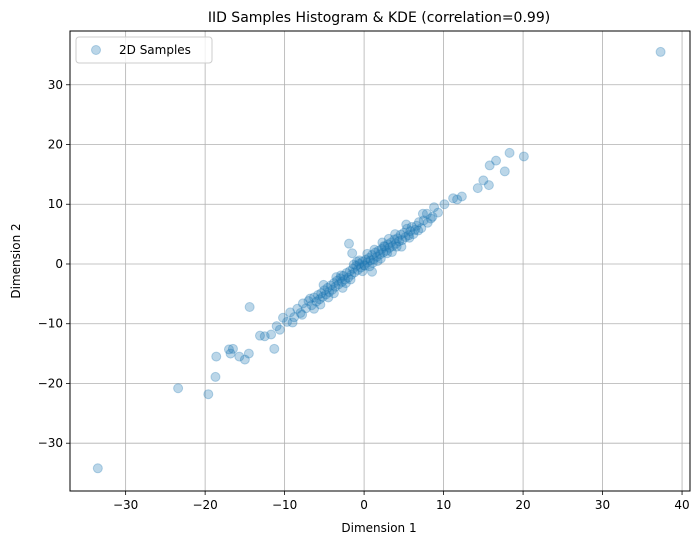  I want to click on x-axis-ticks: −30 −20 −10 0 10 20 30 40, so click(401, 501).